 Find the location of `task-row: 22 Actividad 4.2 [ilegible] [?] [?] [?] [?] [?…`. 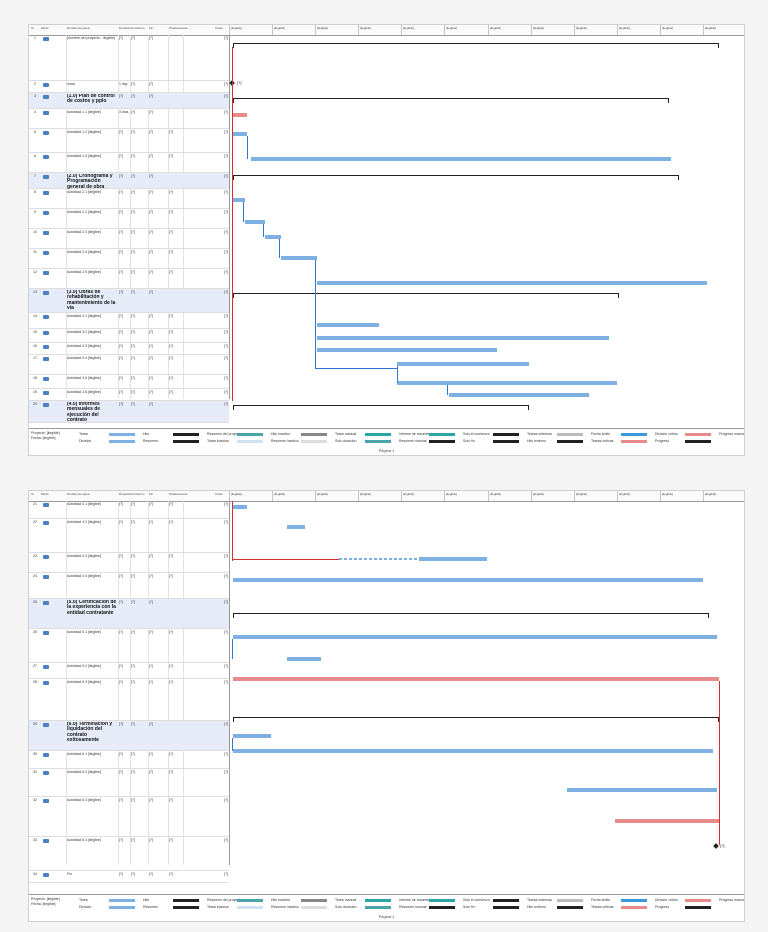

task-row: 22 Actividad 4.2 [ilegible] [?] [?] [?] [?] [?… is located at coordinates (129, 536).